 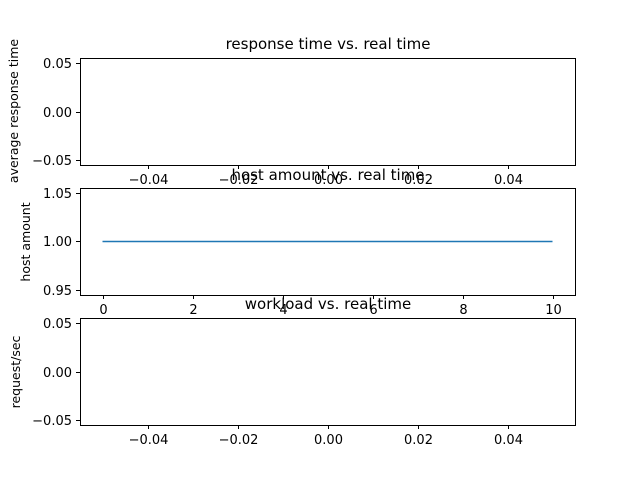 I want to click on response-time-ylabel: average response time, so click(x=13, y=111).